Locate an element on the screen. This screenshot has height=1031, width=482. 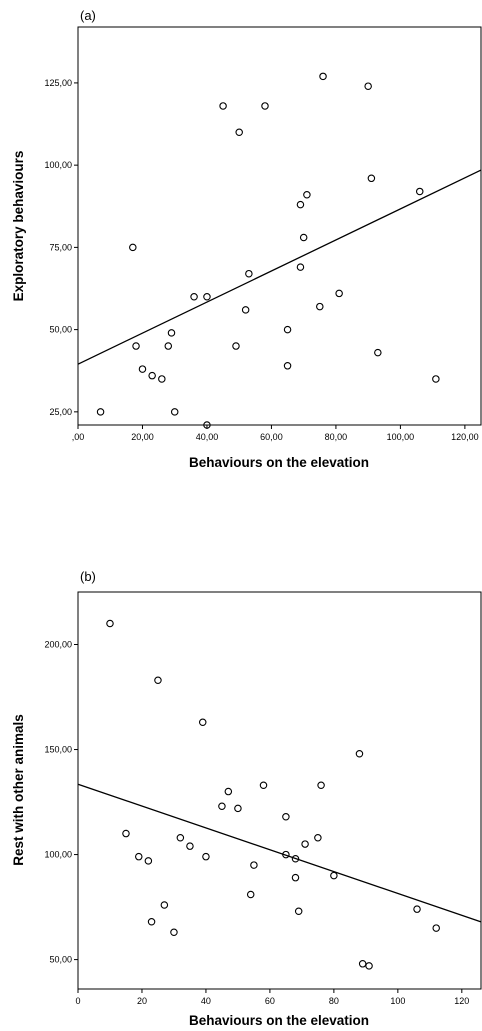
x-tick-label: 40,00 is located at coordinates (207, 437).